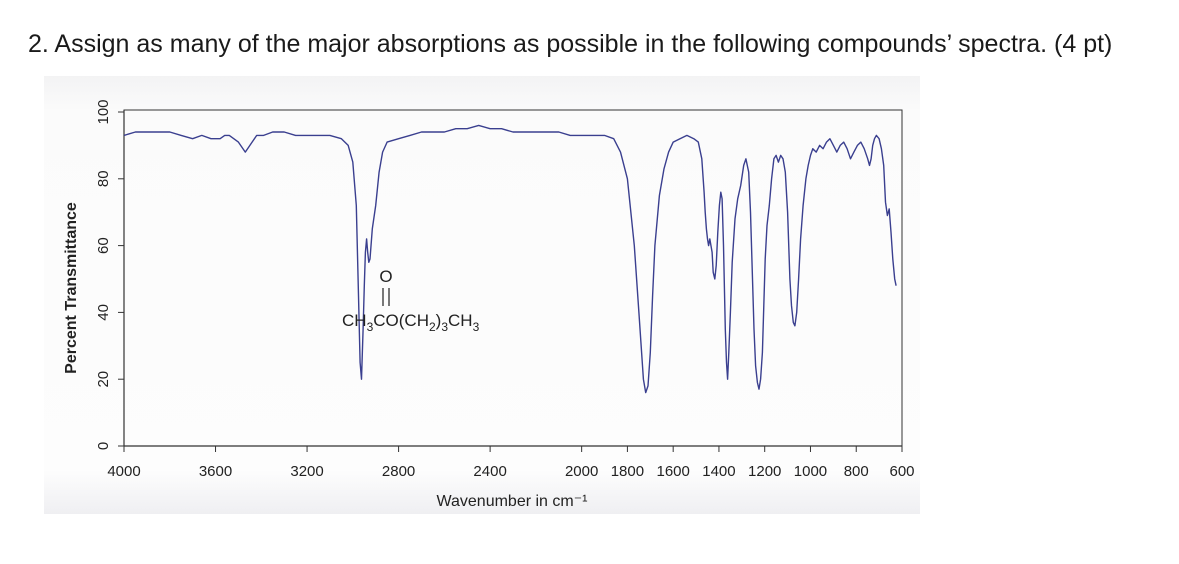  I want to click on formula-sub-3c: 3, so click(476, 327).